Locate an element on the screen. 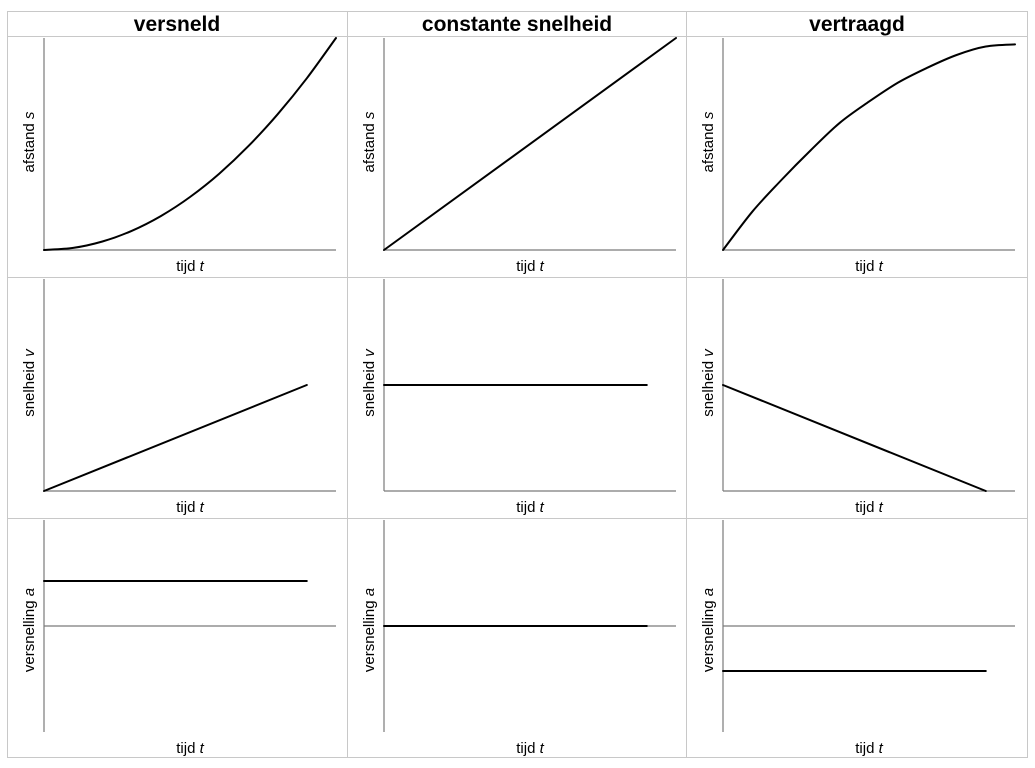 This screenshot has width=1035, height=768. graph-velocity-versneld: tijd t snelheid v is located at coordinates (178, 397).